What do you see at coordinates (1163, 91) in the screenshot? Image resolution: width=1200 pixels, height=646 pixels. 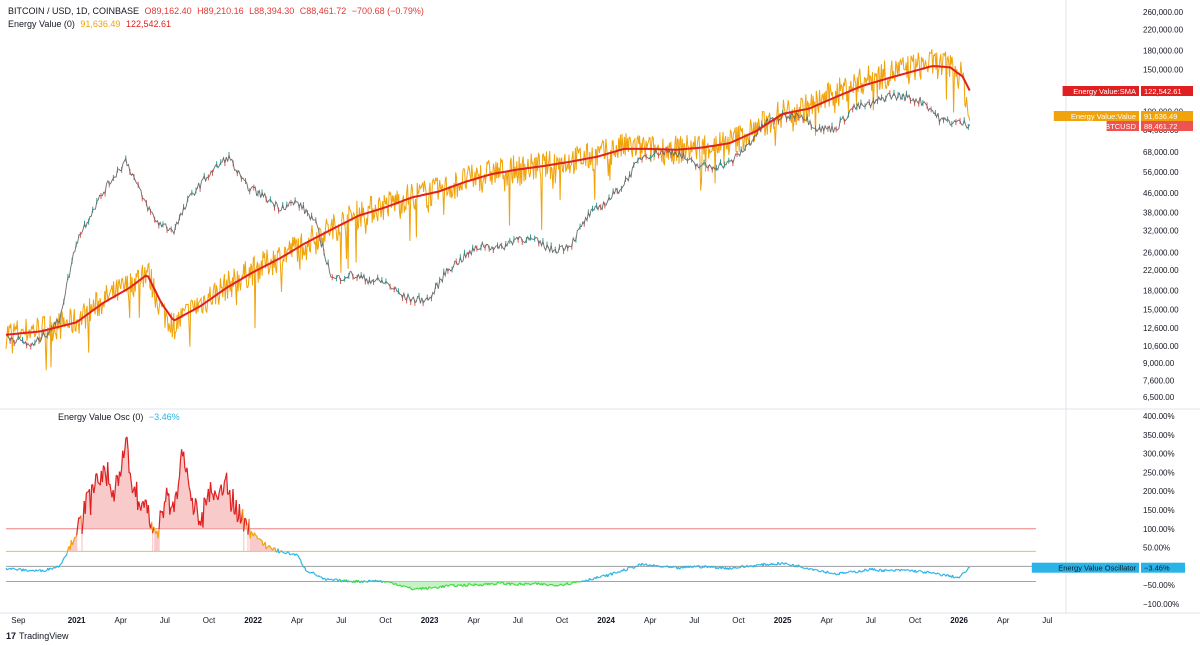 I see `price-label-value: 122,542.61` at bounding box center [1163, 91].